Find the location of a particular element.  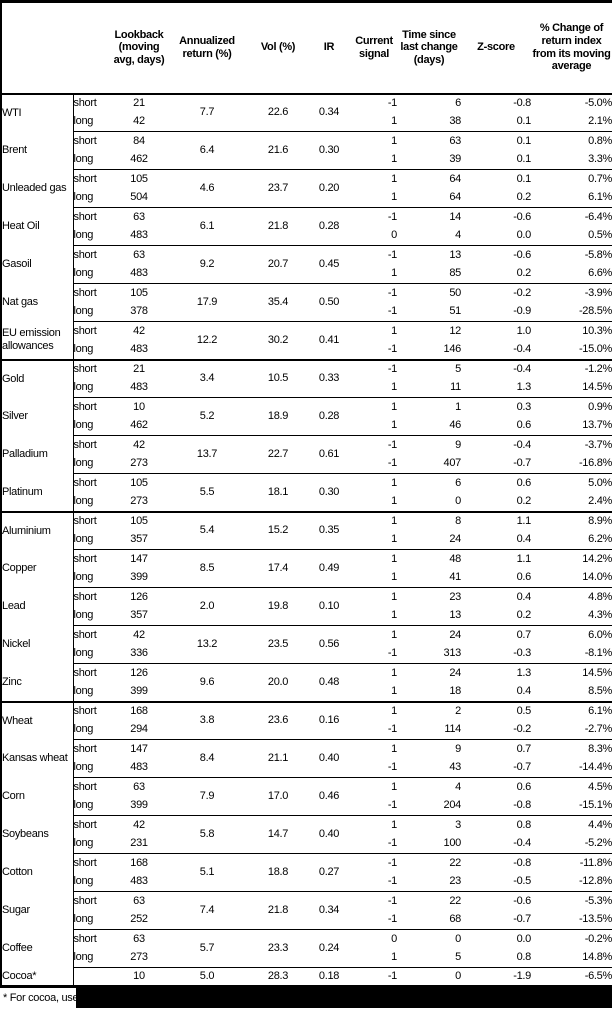

pct-change-value: 6.2% is located at coordinates (600, 539).